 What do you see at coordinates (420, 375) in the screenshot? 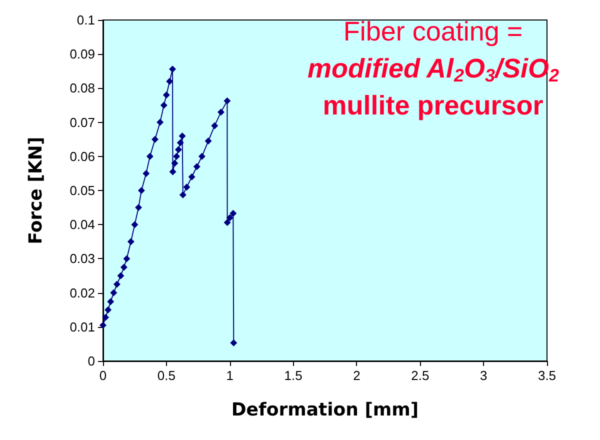
I see `x-tick-label: 2.5` at bounding box center [420, 375].